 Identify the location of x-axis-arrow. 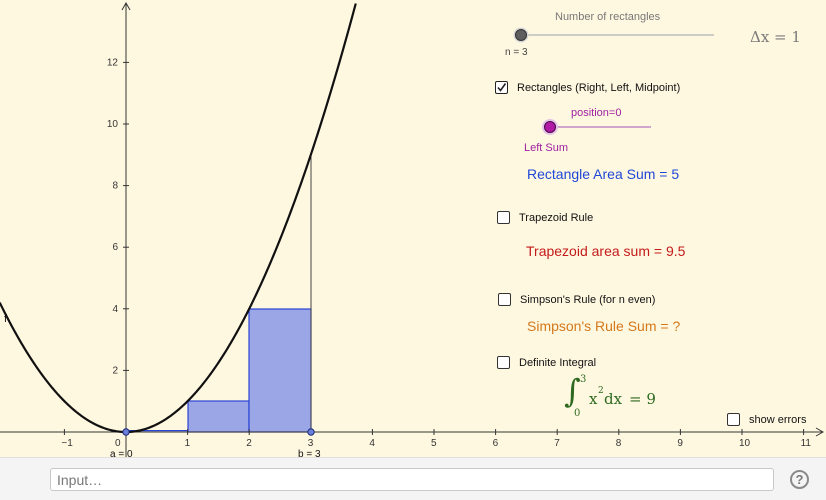
(820, 432).